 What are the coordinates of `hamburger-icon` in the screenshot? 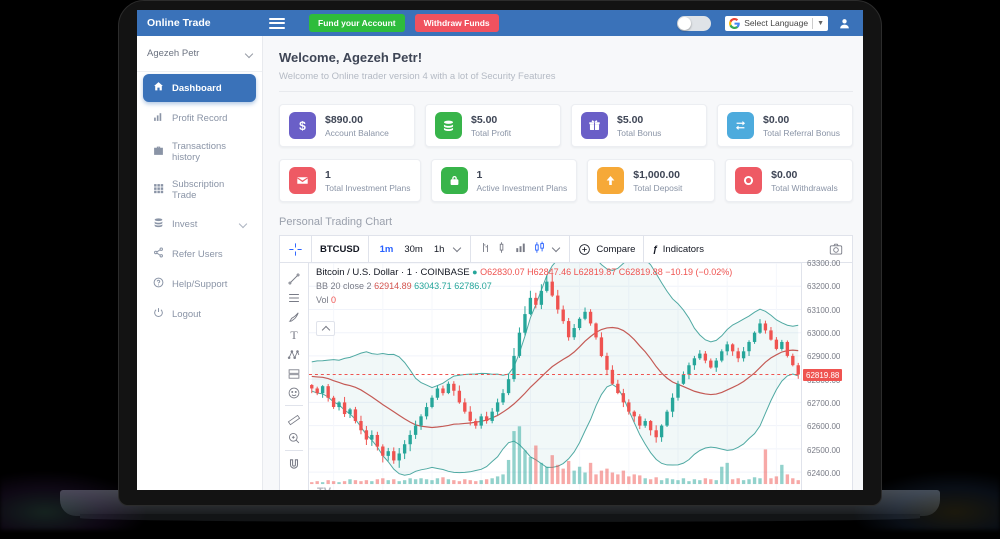 It's located at (277, 23).